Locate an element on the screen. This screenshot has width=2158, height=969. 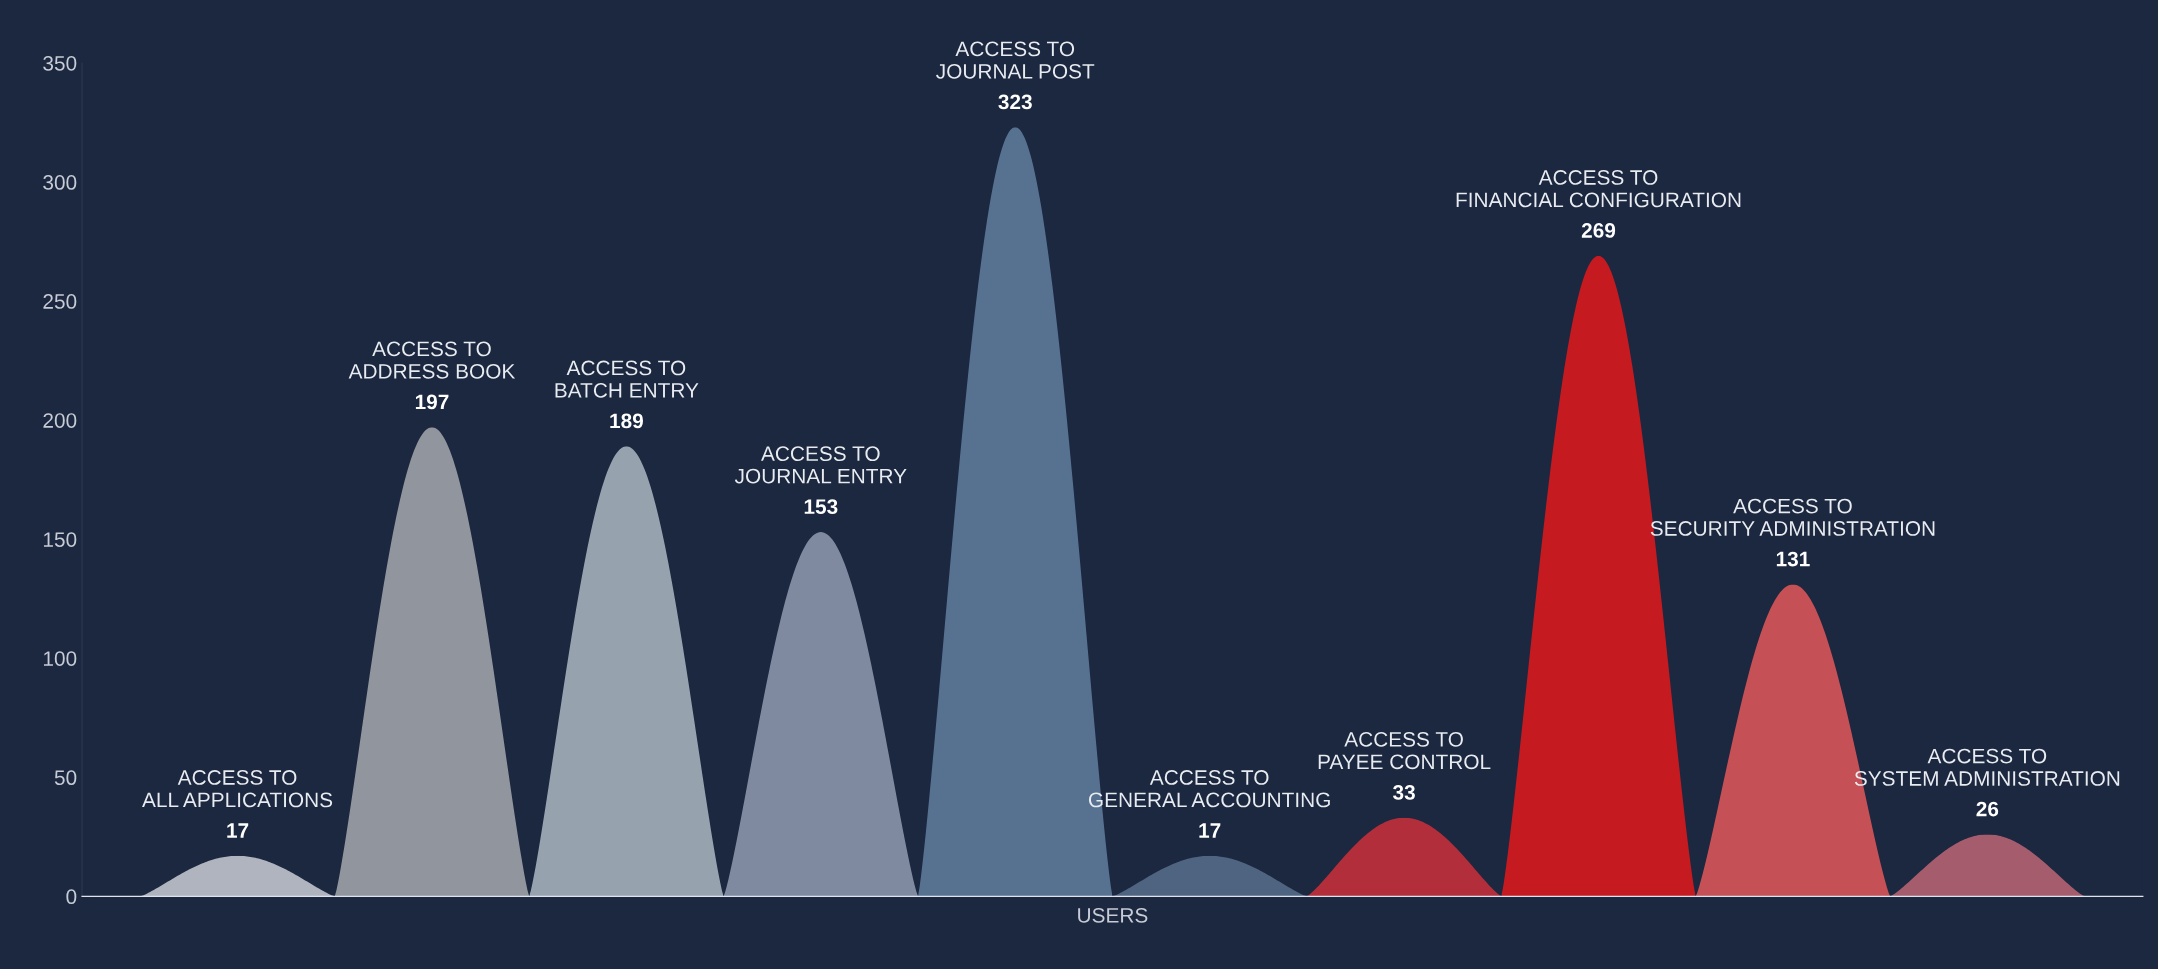
y-tick-label: 150 is located at coordinates (60, 539).